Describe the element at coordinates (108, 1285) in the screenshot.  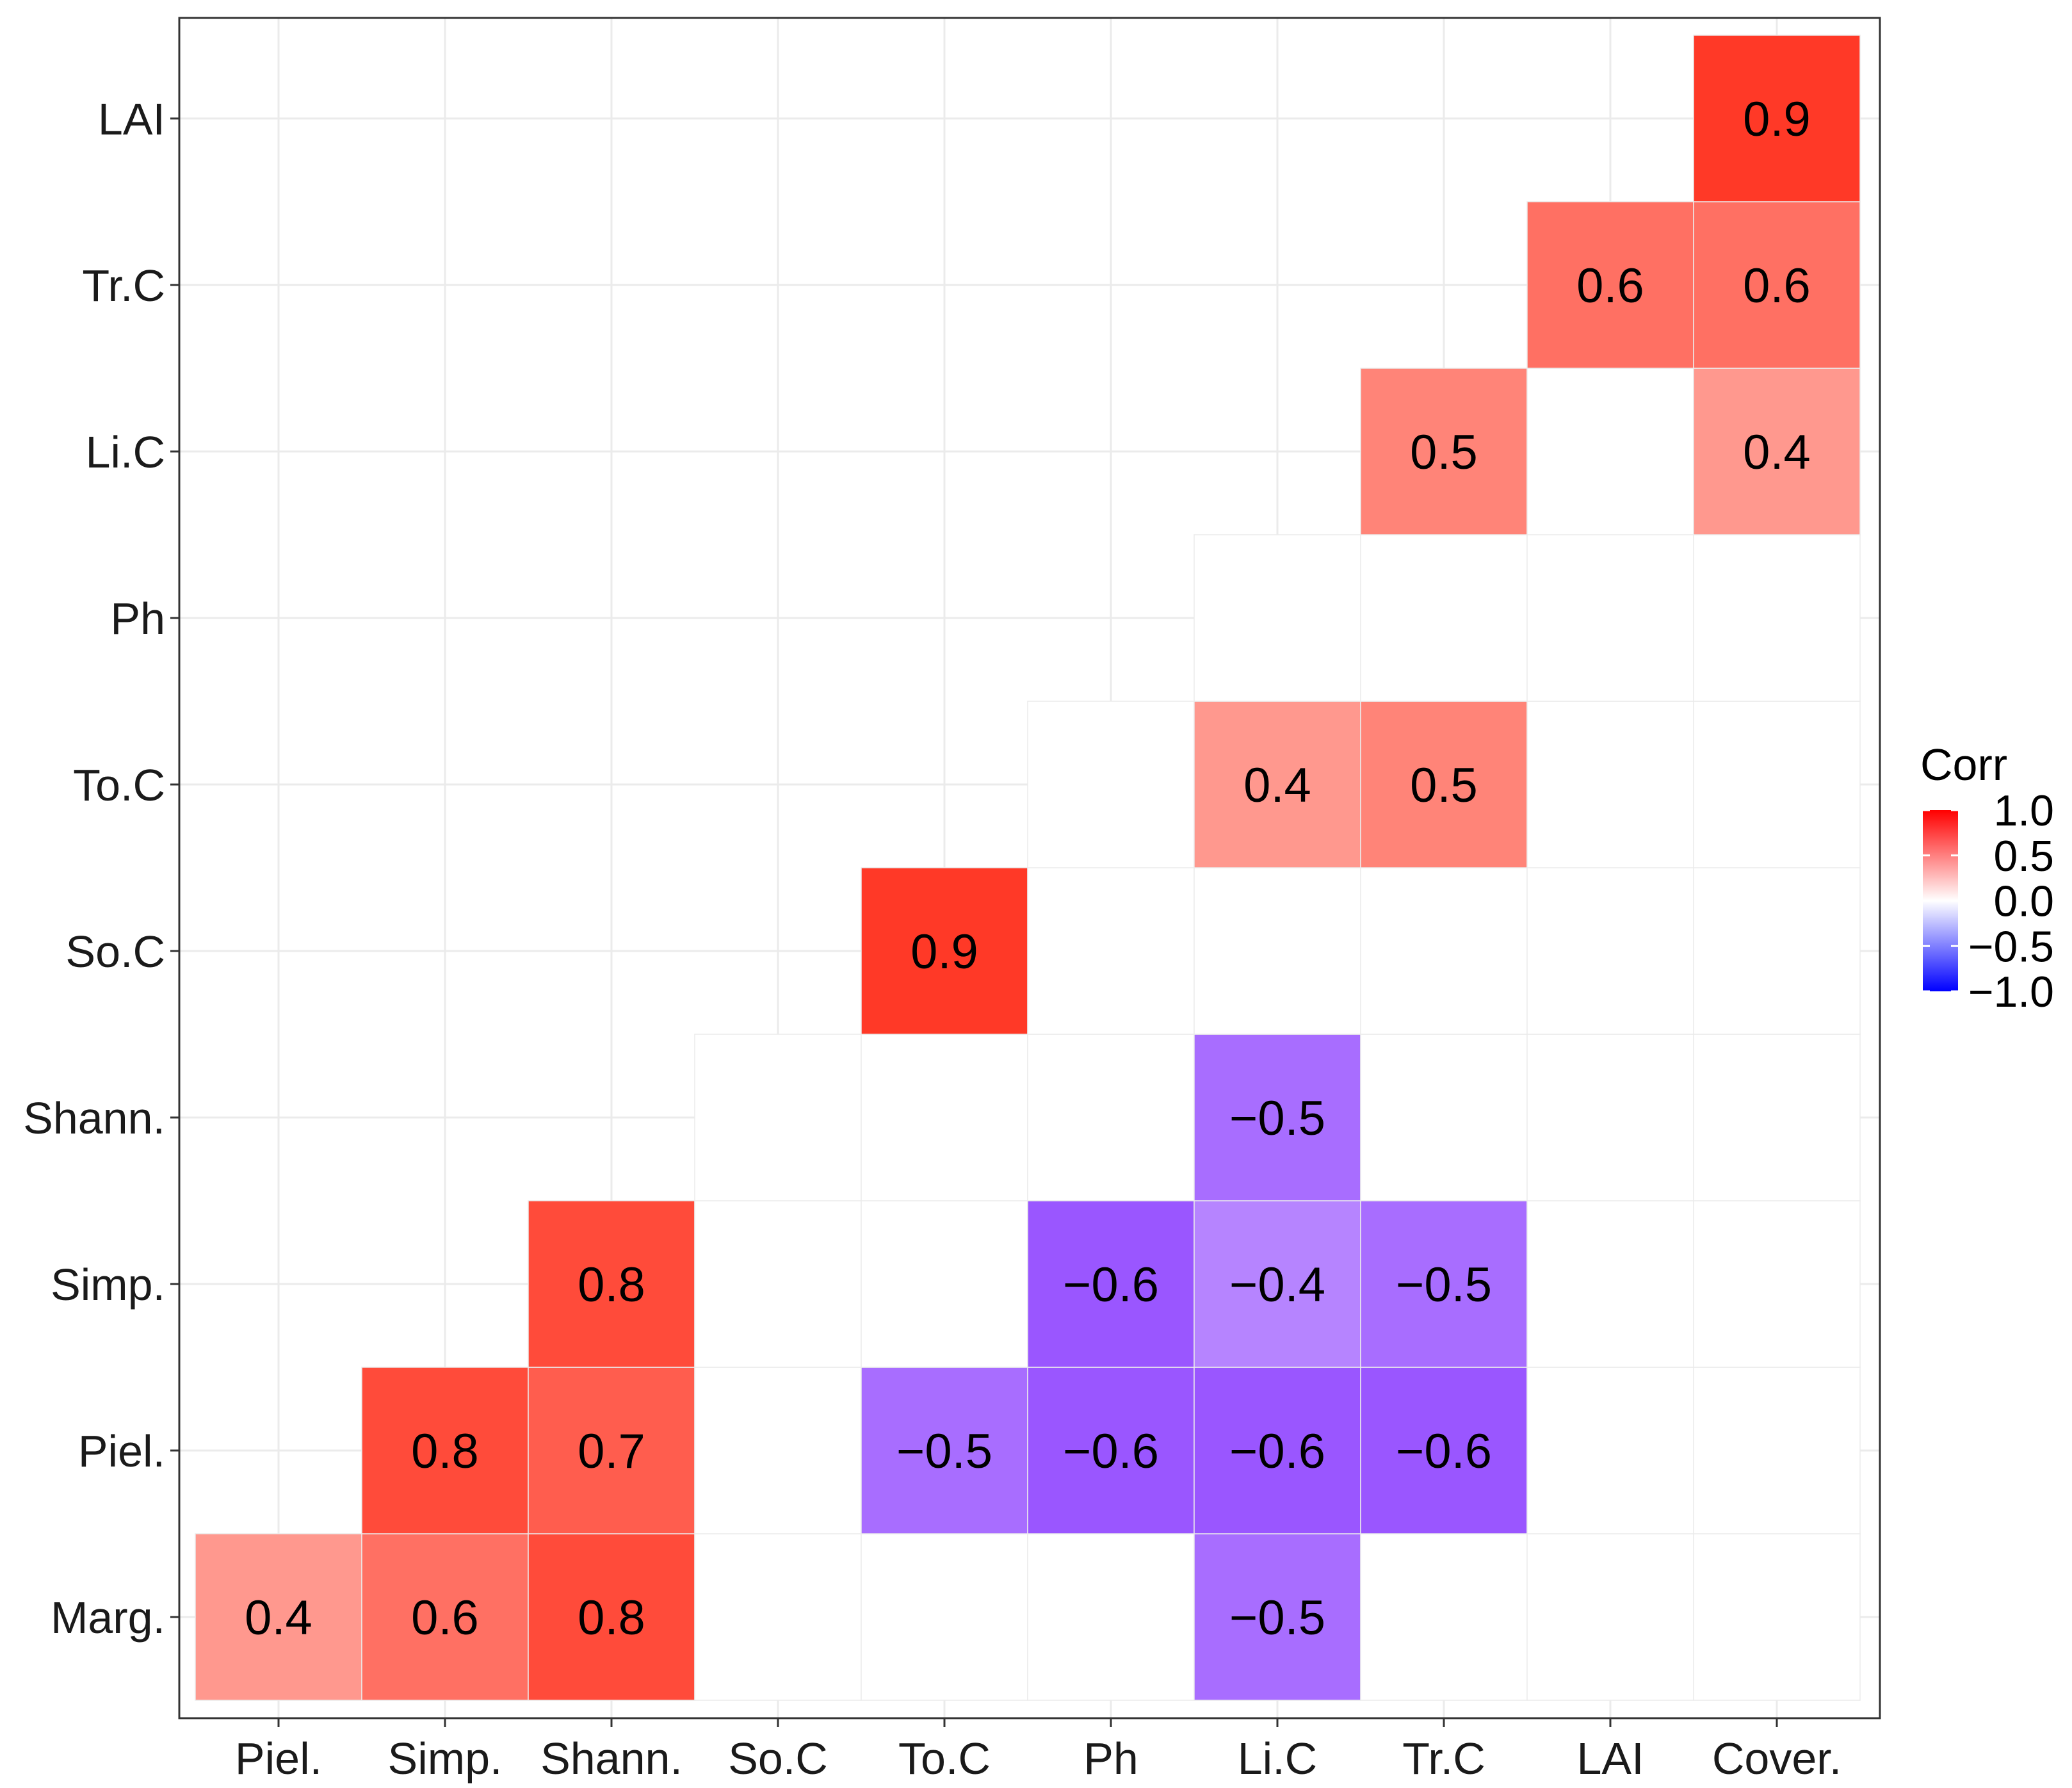
I see `y-tick-label: Simp.` at that location.